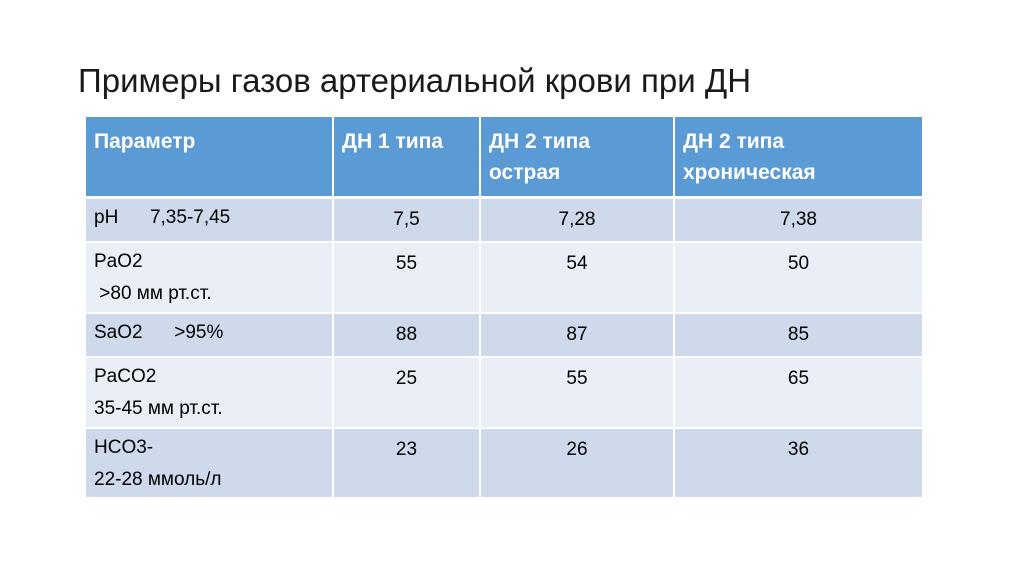 The width and height of the screenshot is (1024, 574). I want to click on table-row-hco3: HCO3- 22-28 ммоль/л 23 26 36, so click(504, 463).